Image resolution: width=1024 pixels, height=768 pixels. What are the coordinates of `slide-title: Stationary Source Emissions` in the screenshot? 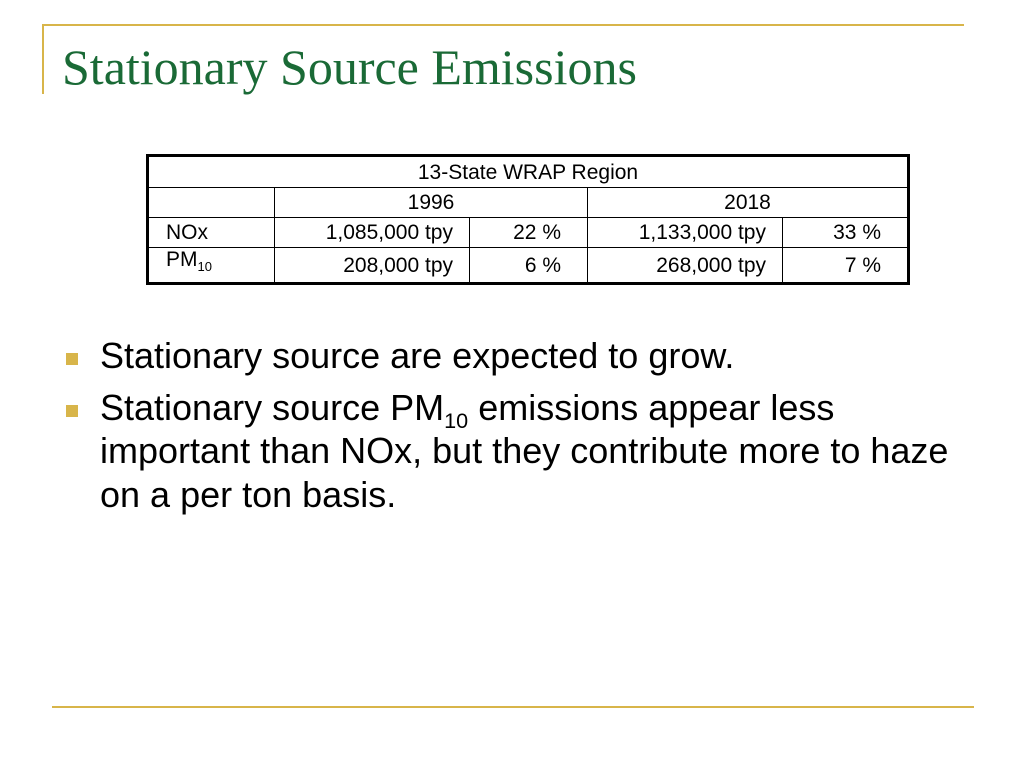 It's located at (349, 67).